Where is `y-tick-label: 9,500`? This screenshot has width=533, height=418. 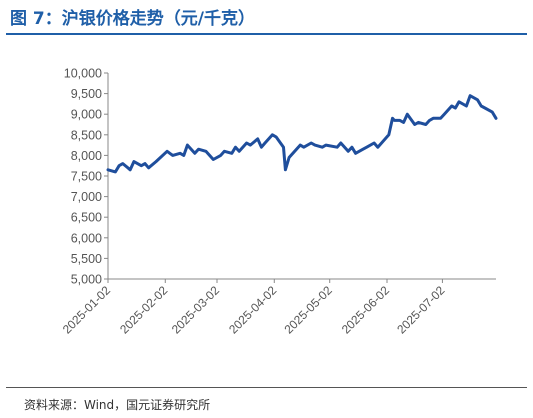 y-tick-label: 9,500 is located at coordinates (86, 94).